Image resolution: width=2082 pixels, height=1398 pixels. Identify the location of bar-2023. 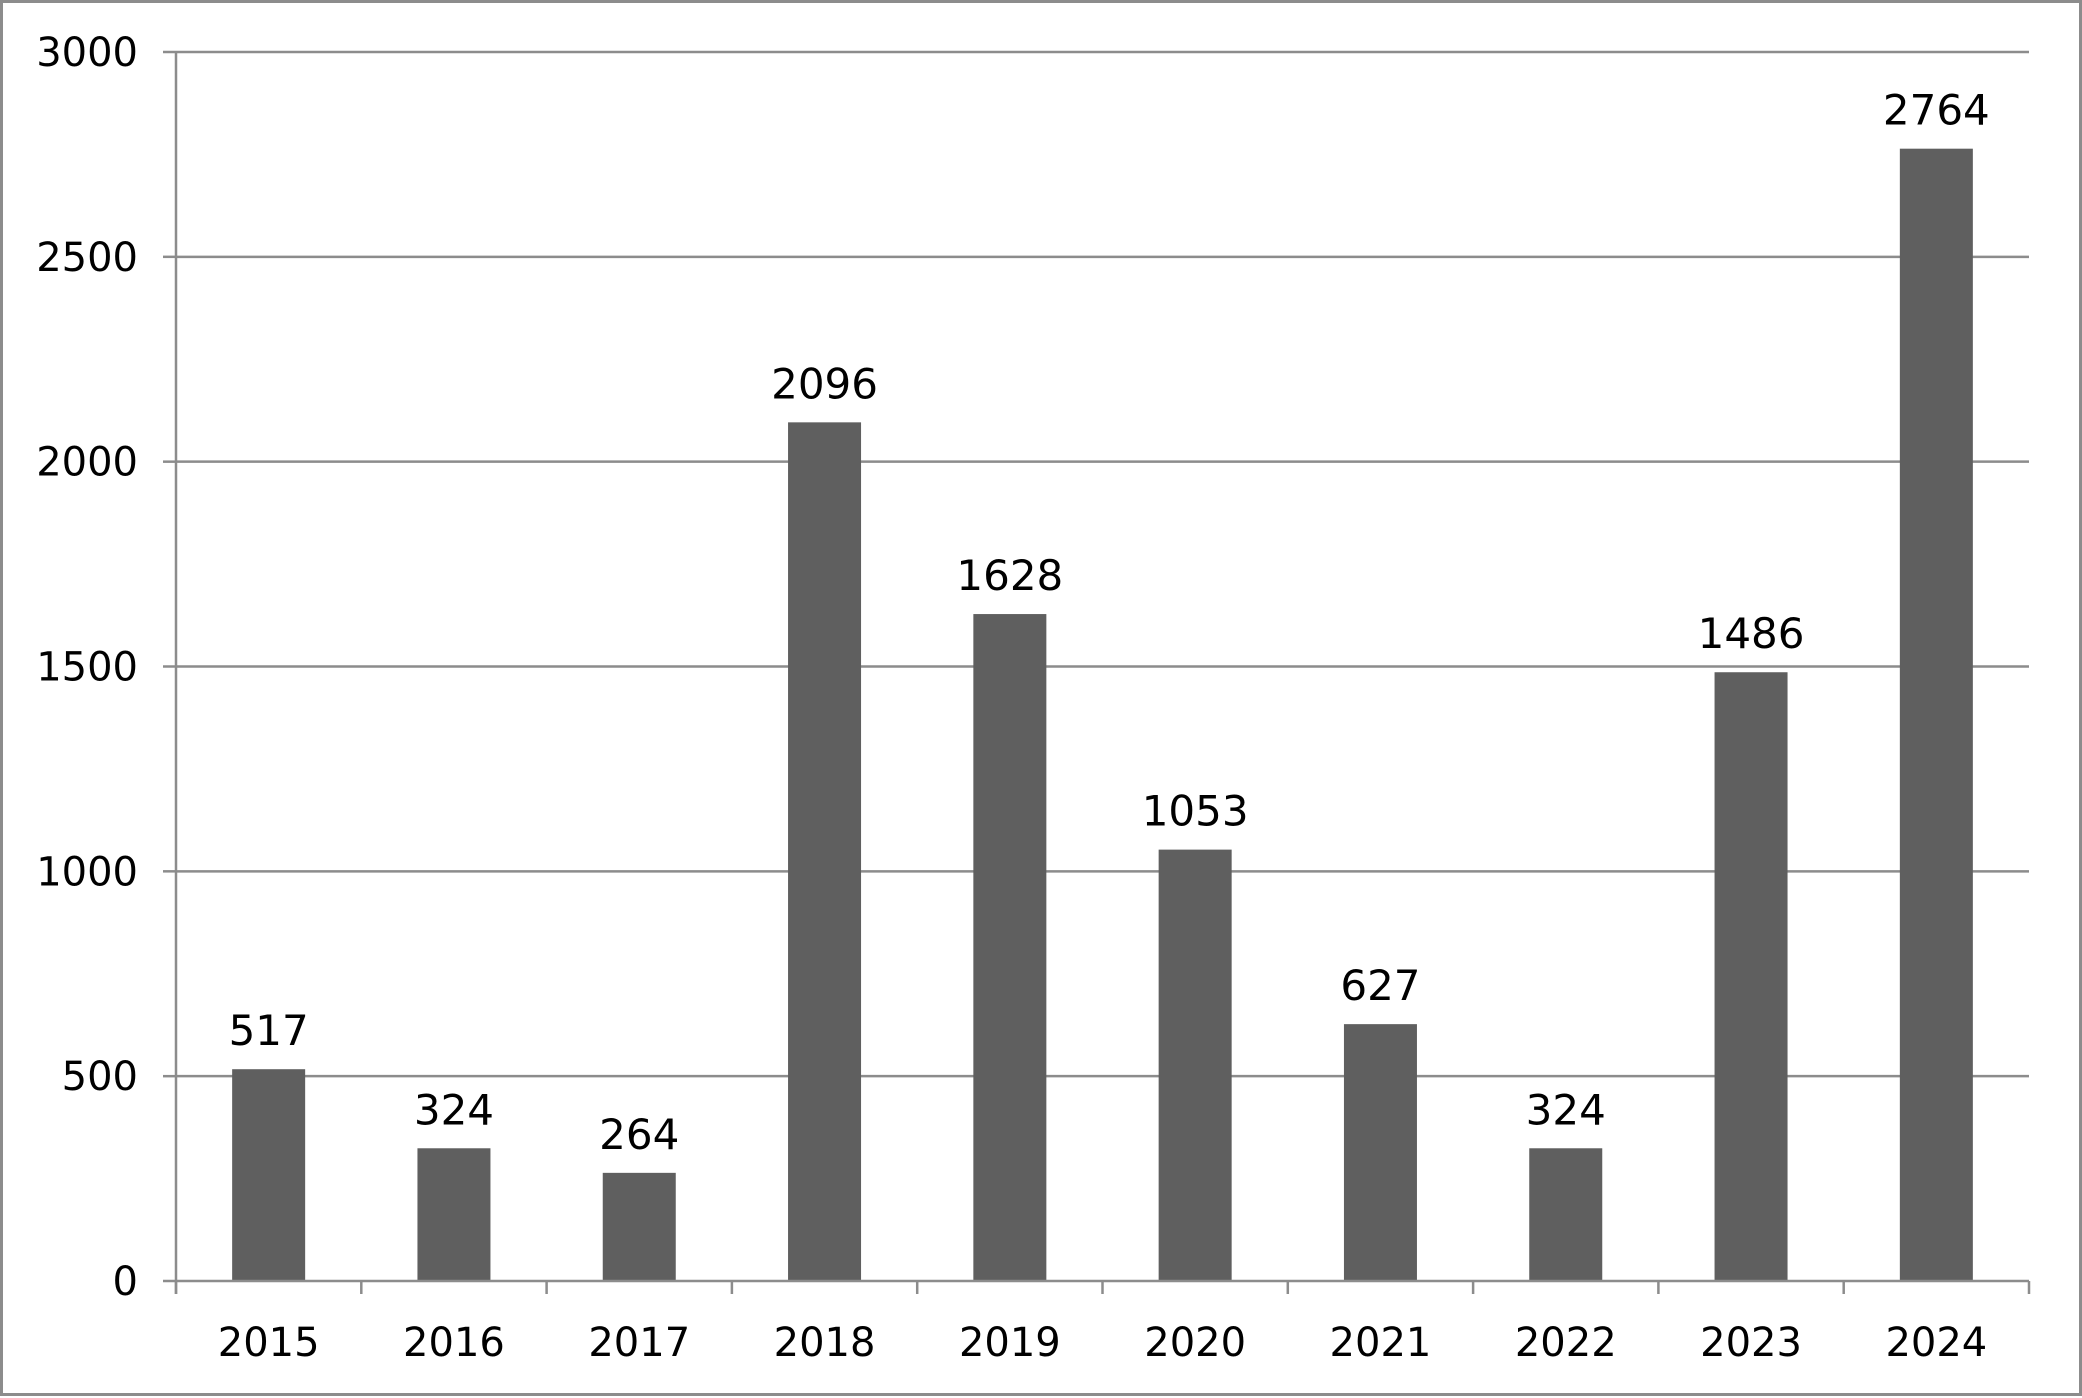
(1751, 976).